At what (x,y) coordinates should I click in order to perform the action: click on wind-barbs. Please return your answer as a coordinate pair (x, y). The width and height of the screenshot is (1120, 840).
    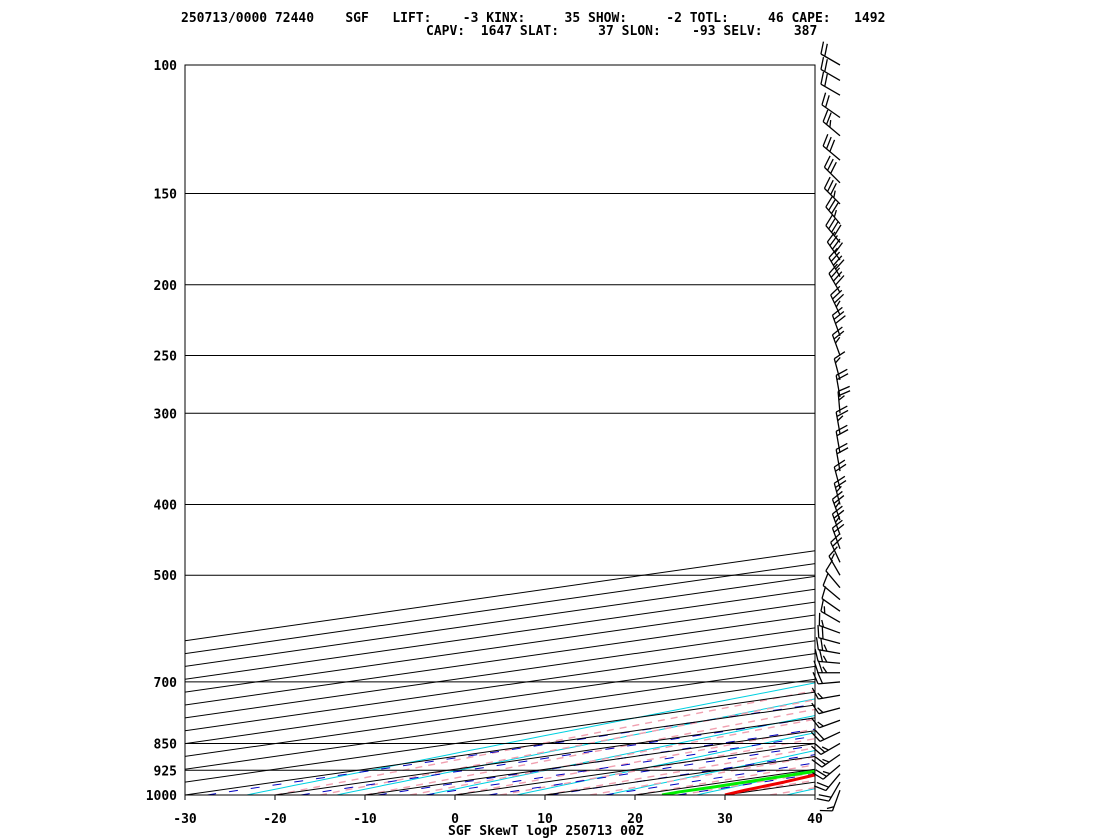
    Looking at the image, I should click on (830, 426).